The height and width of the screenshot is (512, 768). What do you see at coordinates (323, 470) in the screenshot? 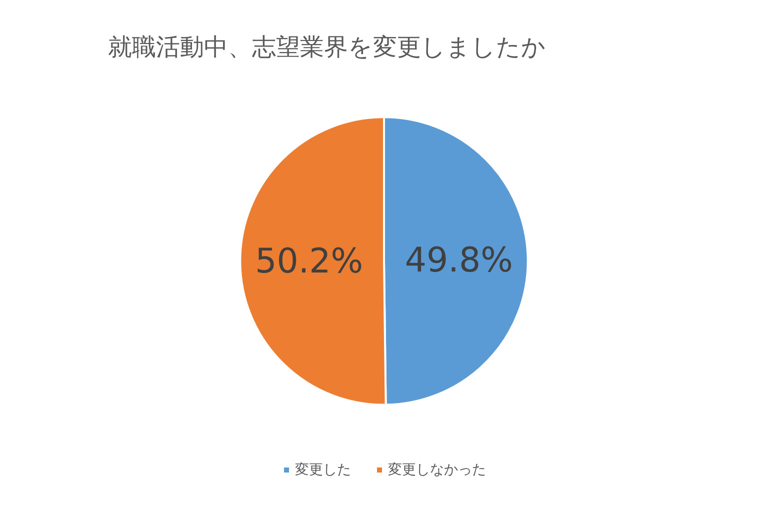
I see `legend-label: 変更した` at bounding box center [323, 470].